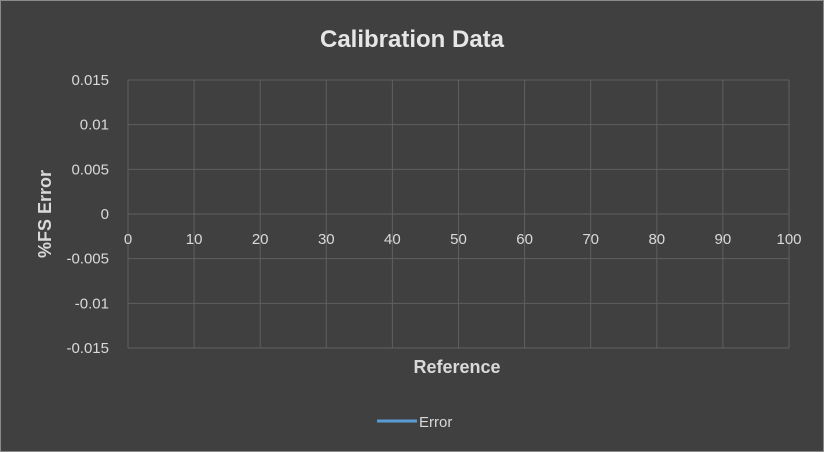 The width and height of the screenshot is (824, 452). What do you see at coordinates (524, 239) in the screenshot?
I see `x-tick-label: 60` at bounding box center [524, 239].